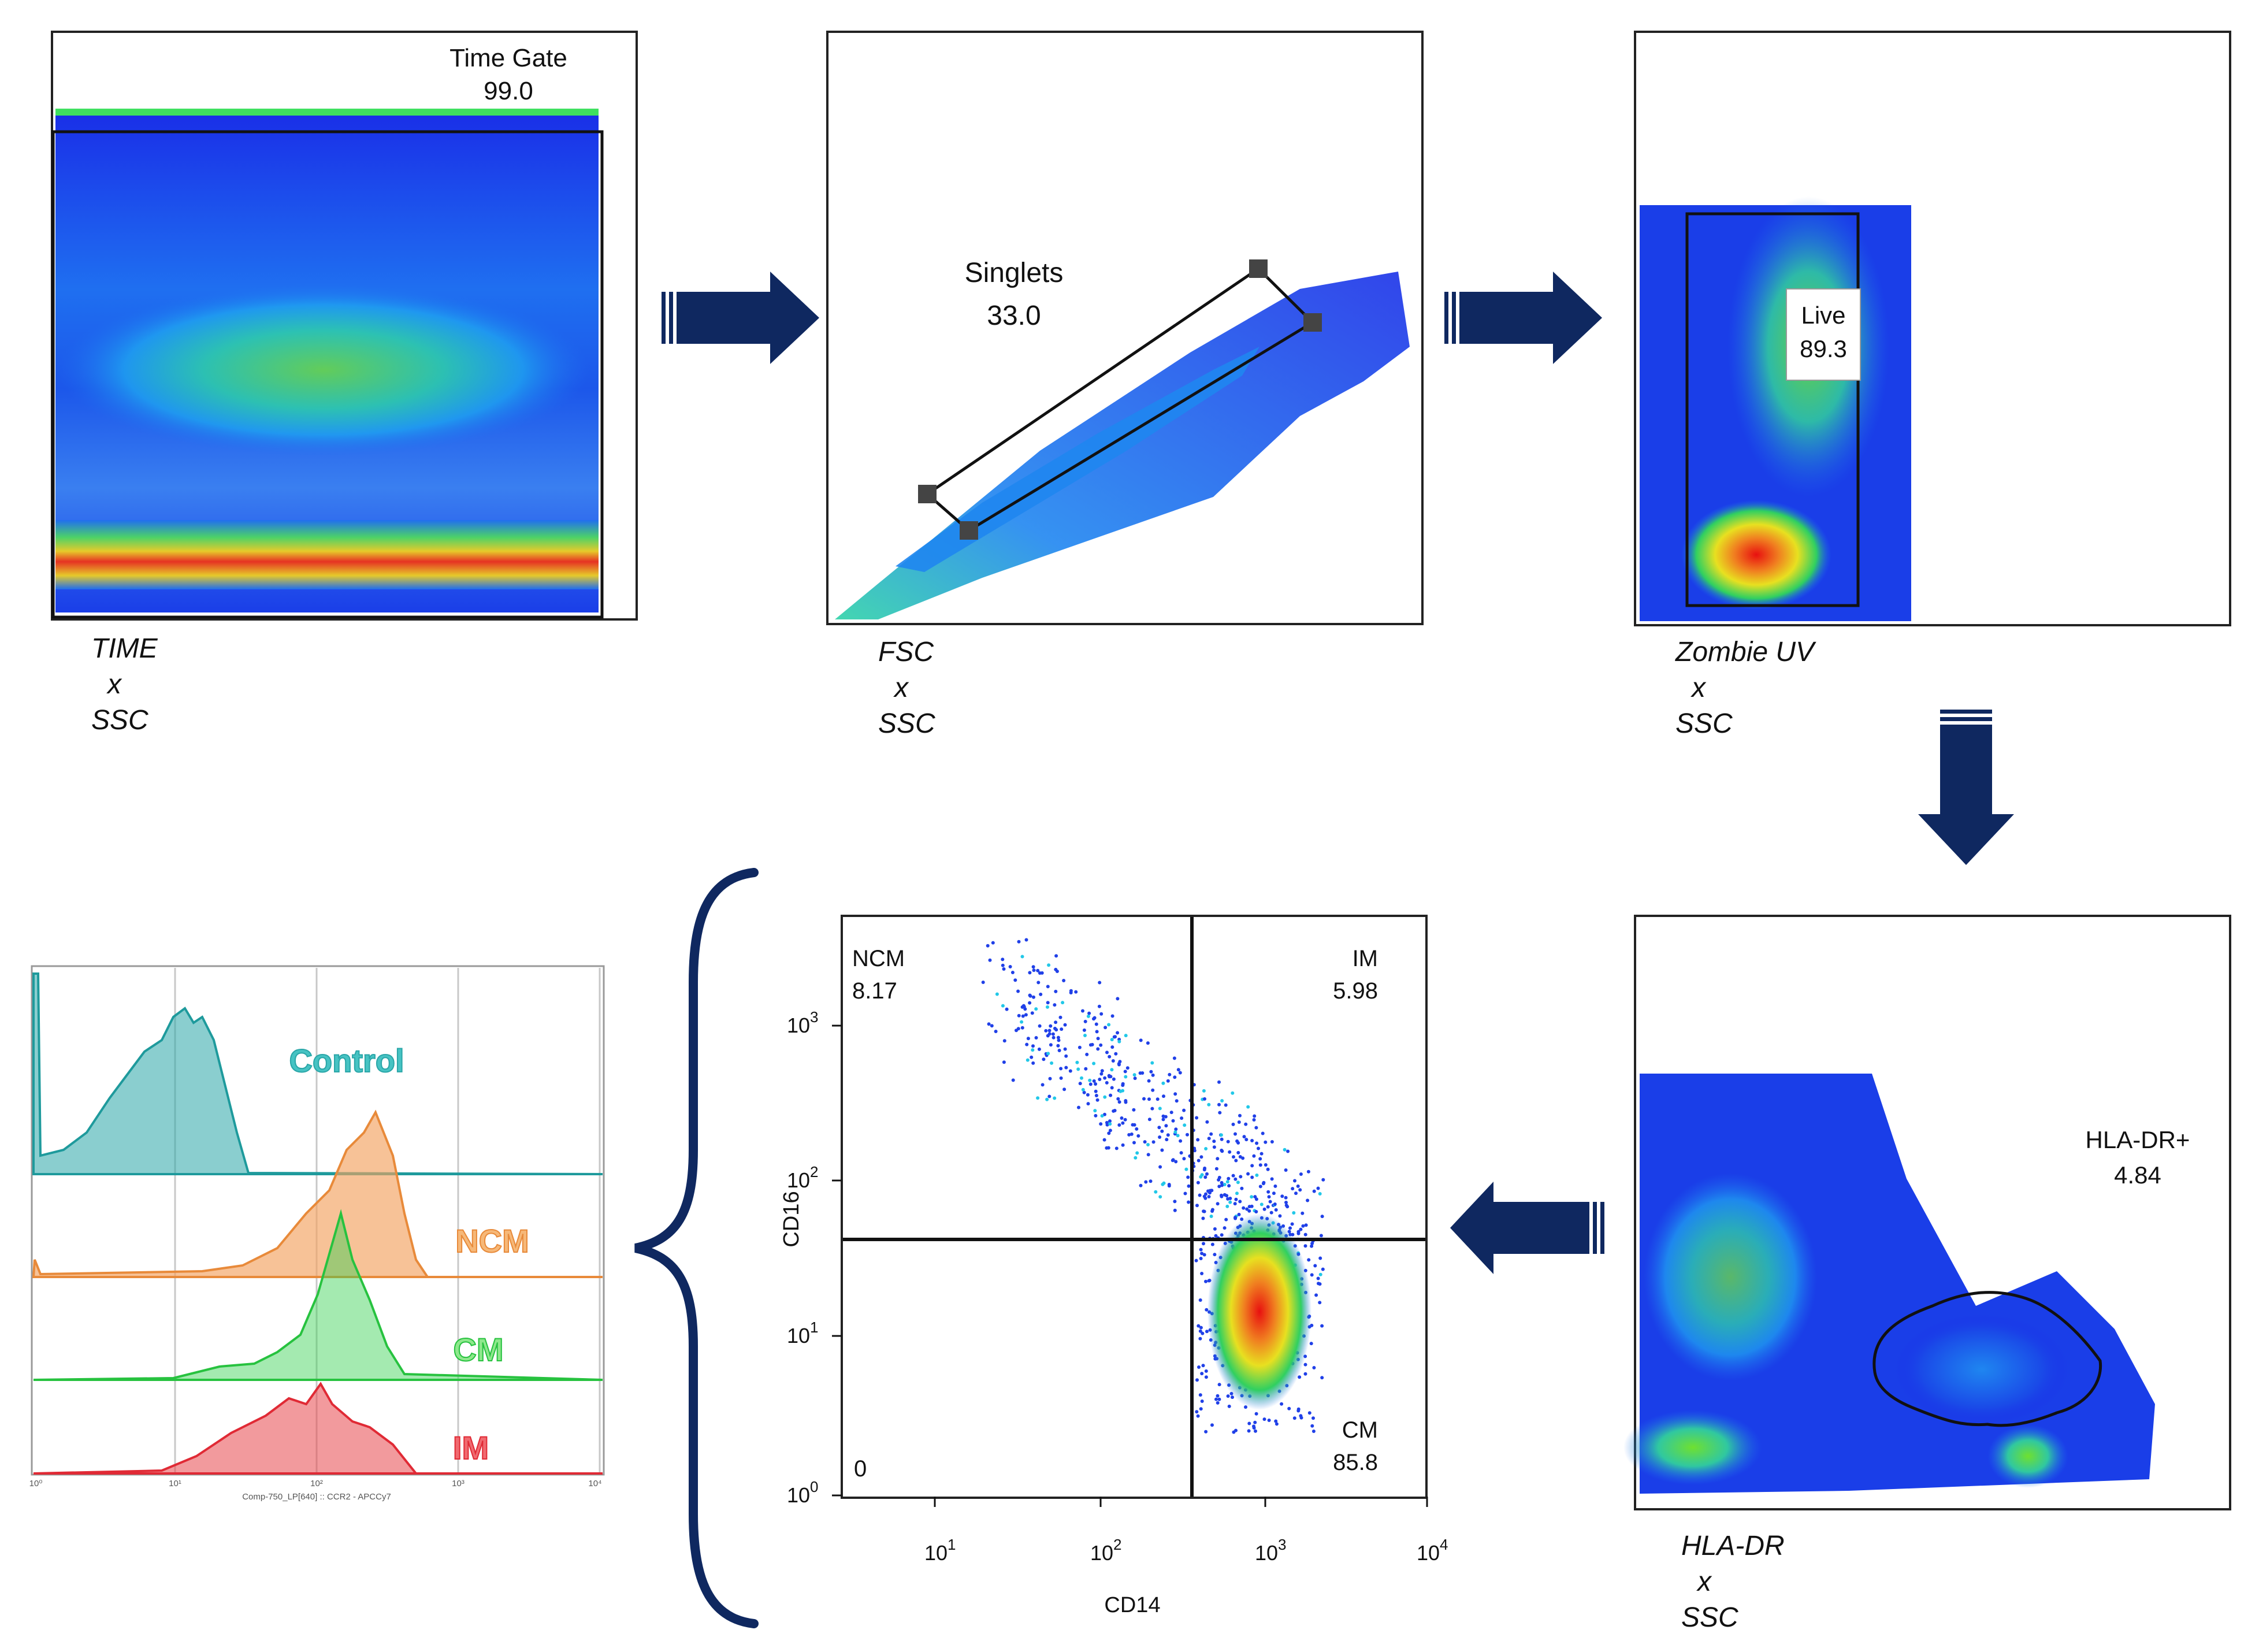  Describe the element at coordinates (327, 112) in the screenshot. I see `time-top-streak` at that location.